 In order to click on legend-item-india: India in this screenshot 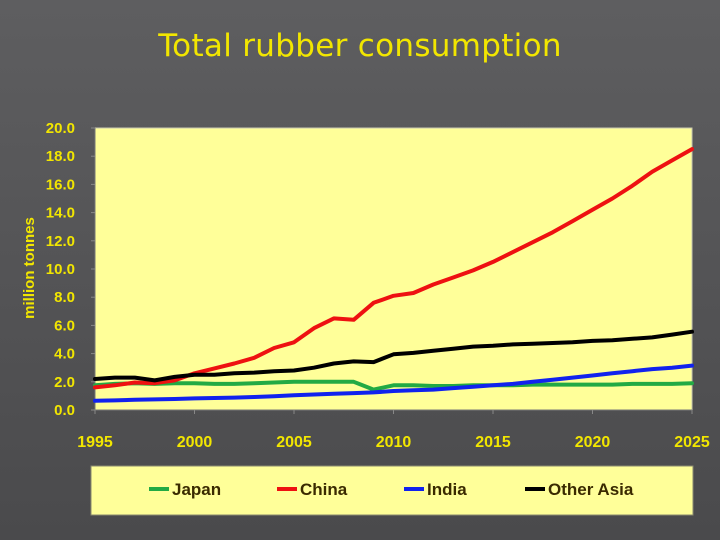, I will do `click(435, 489)`.